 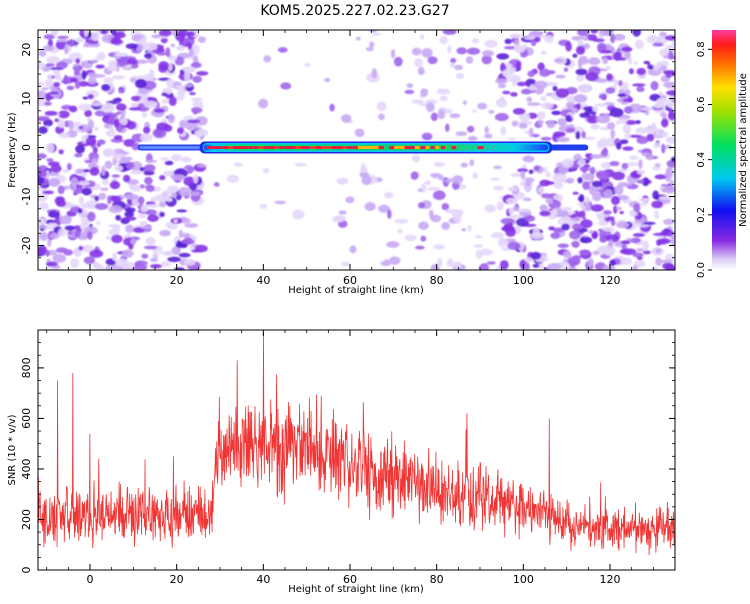 I want to click on x-tick-label: 60, so click(x=350, y=579).